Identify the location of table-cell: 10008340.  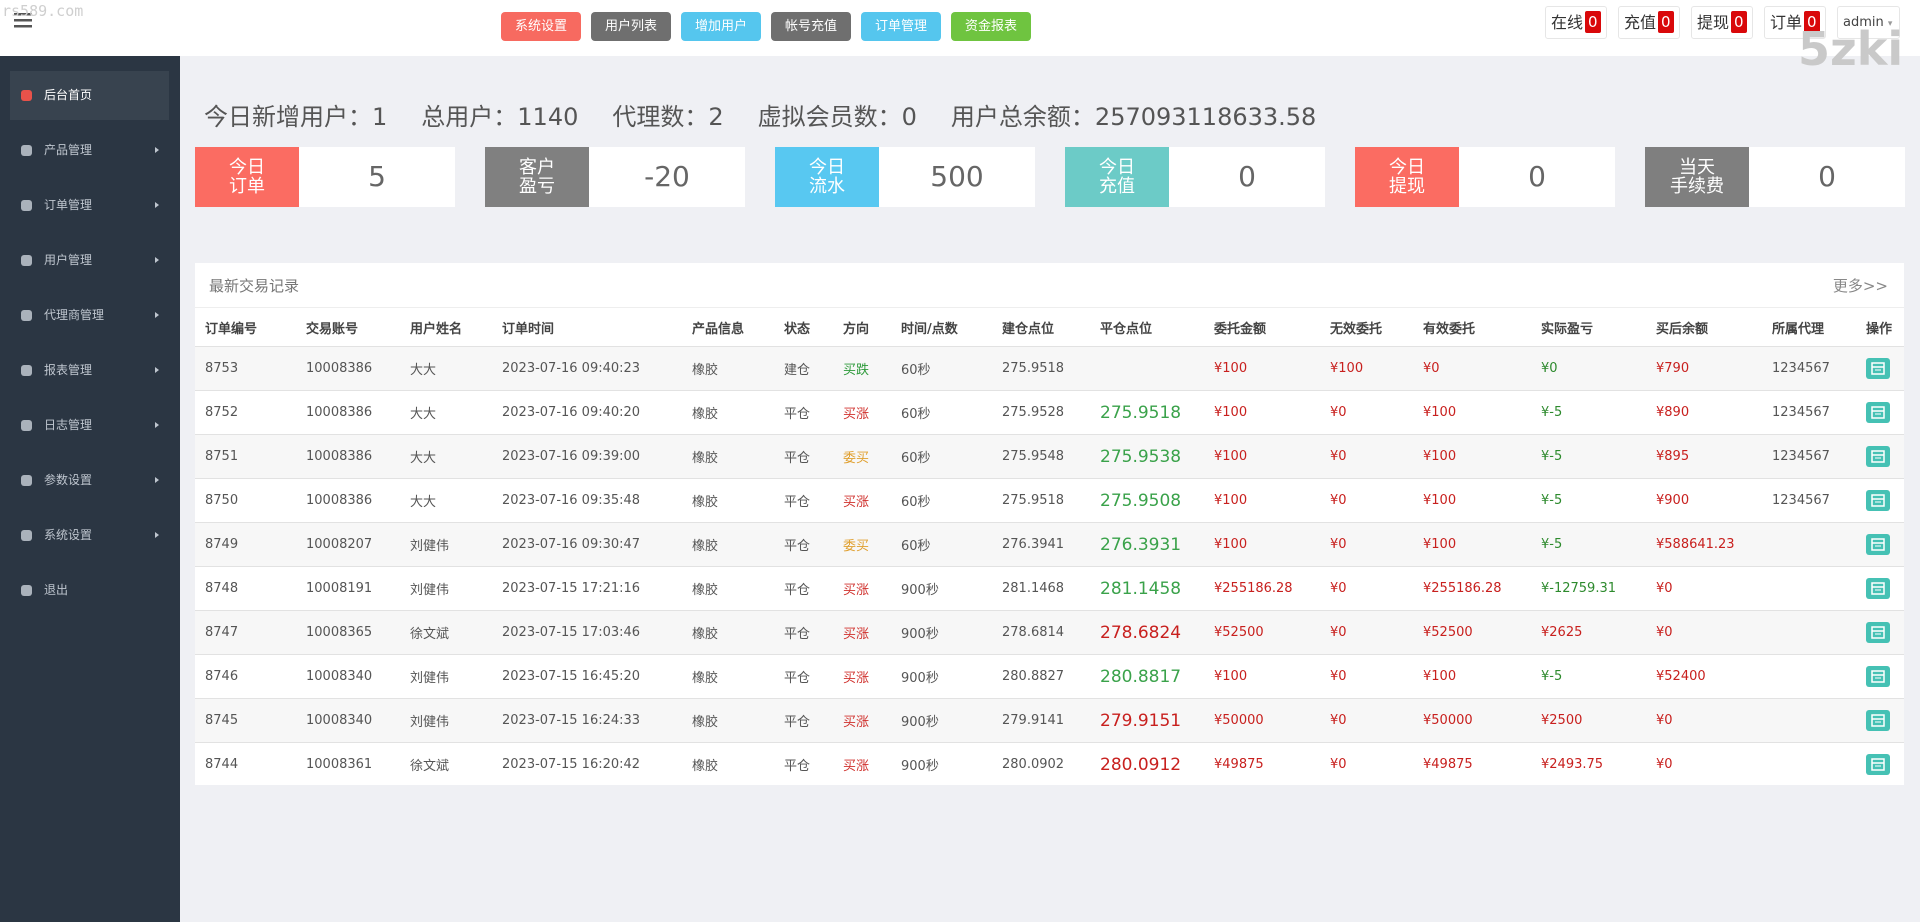
(348, 676).